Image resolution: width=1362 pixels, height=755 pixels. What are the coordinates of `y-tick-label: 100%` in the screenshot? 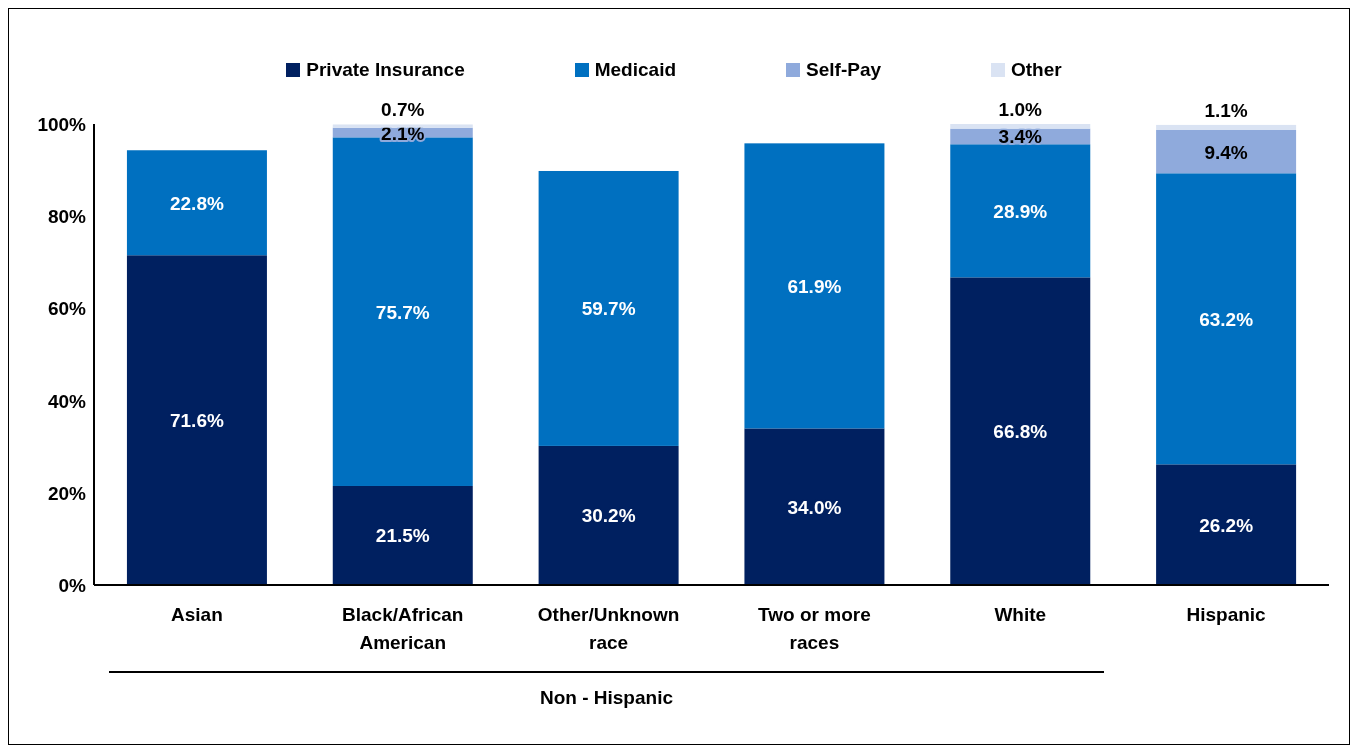 It's located at (62, 125).